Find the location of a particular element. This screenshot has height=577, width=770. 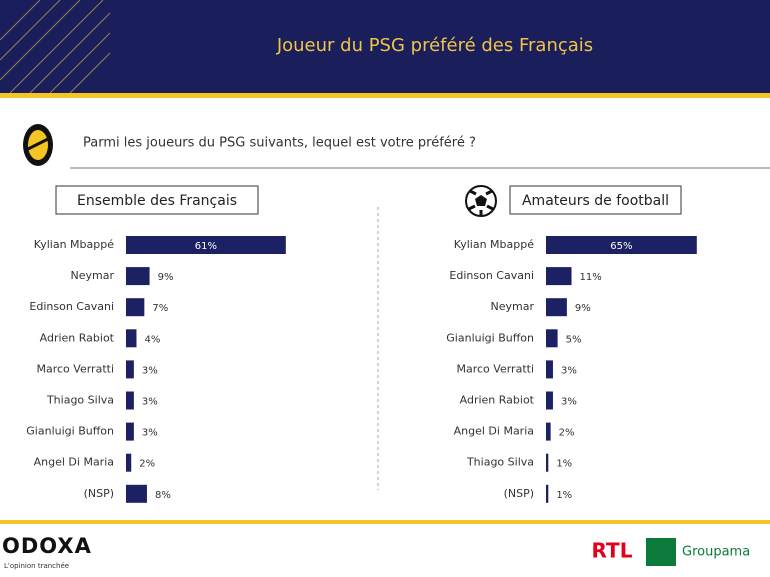

footer-stripe is located at coordinates (385, 522).